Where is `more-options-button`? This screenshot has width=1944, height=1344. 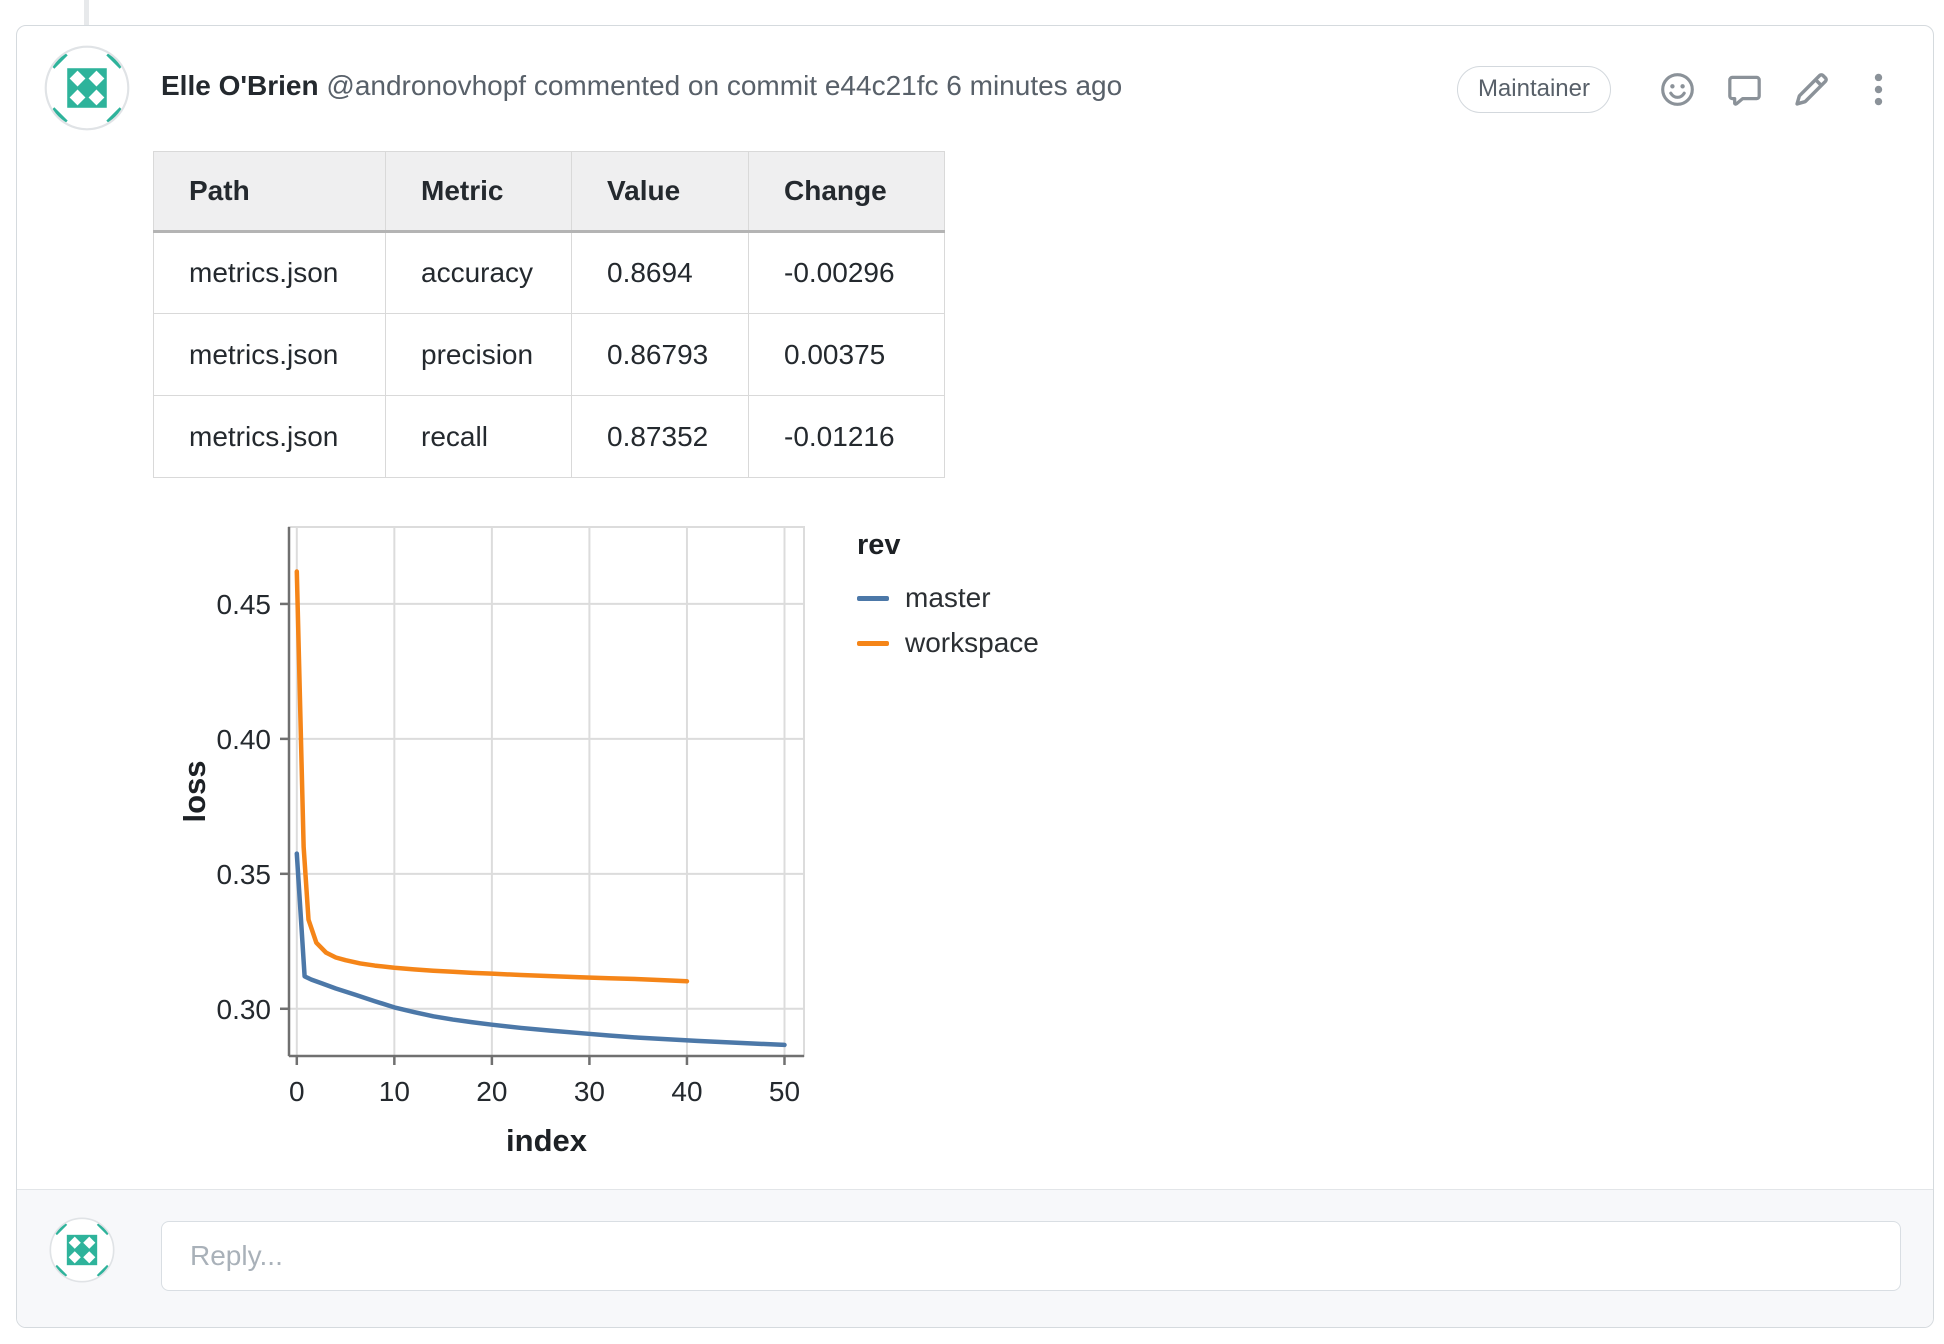
more-options-button is located at coordinates (1878, 89).